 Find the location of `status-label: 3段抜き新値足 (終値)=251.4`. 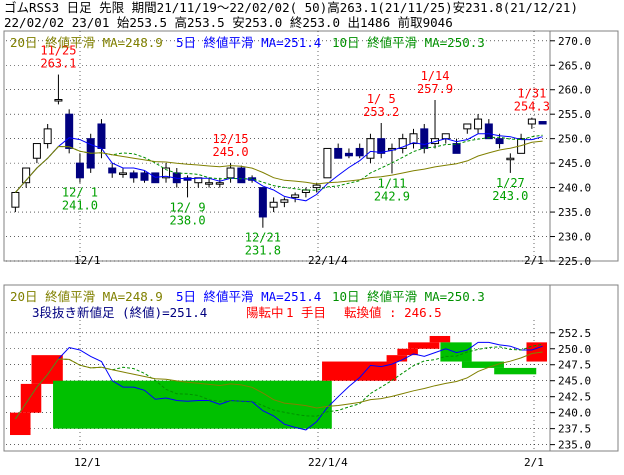

status-label: 3段抜き新値足 (終値)=251.4 is located at coordinates (119, 312).